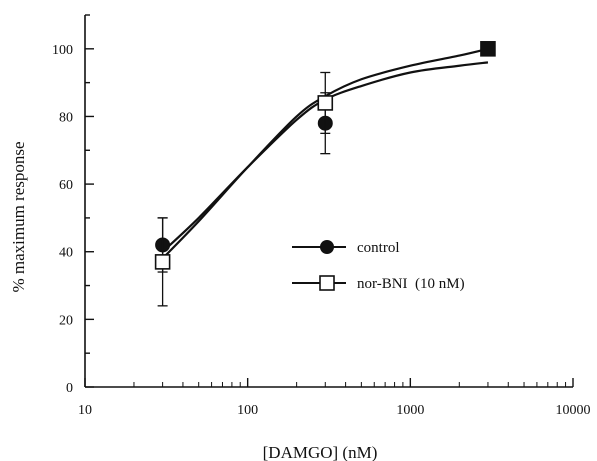 This screenshot has width=597, height=461. What do you see at coordinates (62, 50) in the screenshot?
I see `y-tick-label: 100` at bounding box center [62, 50].